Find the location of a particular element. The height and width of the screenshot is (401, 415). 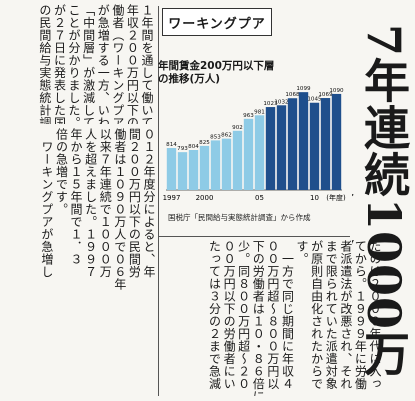

bar-value-label: 1069 is located at coordinates (325, 95).